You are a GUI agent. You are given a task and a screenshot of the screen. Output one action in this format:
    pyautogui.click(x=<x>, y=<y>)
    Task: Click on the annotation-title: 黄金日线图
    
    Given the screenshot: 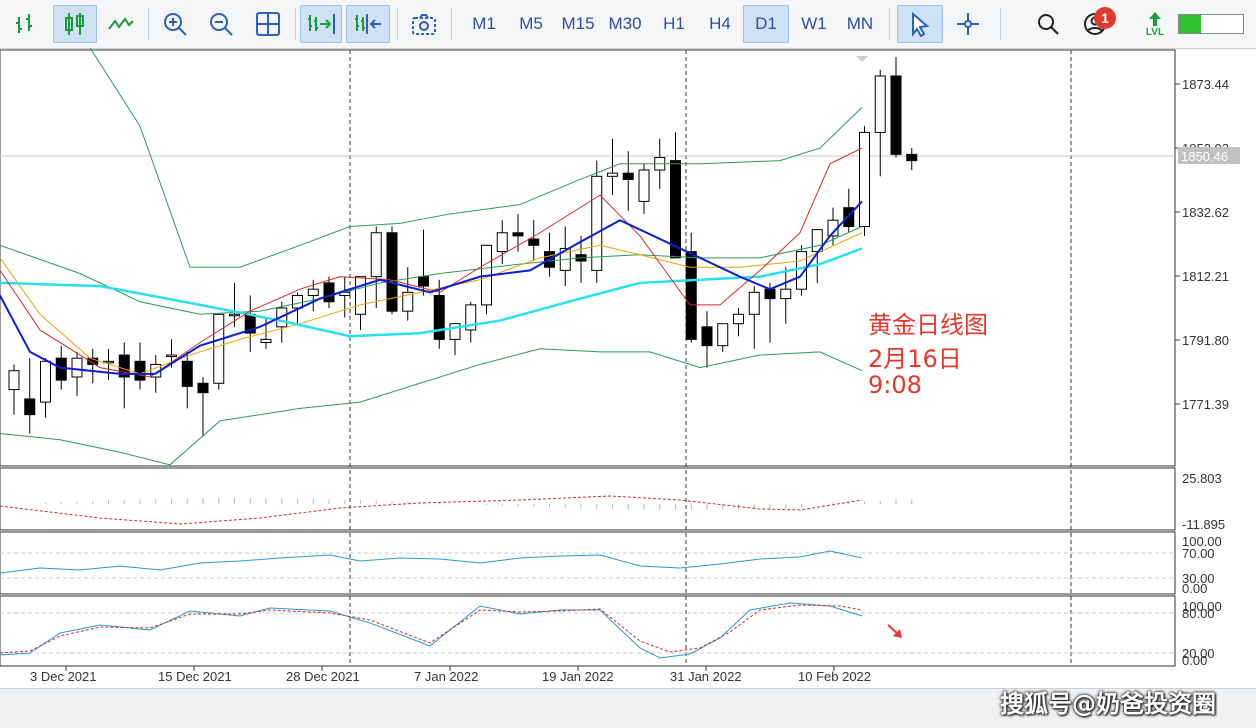 What is the action you would take?
    pyautogui.click(x=928, y=325)
    